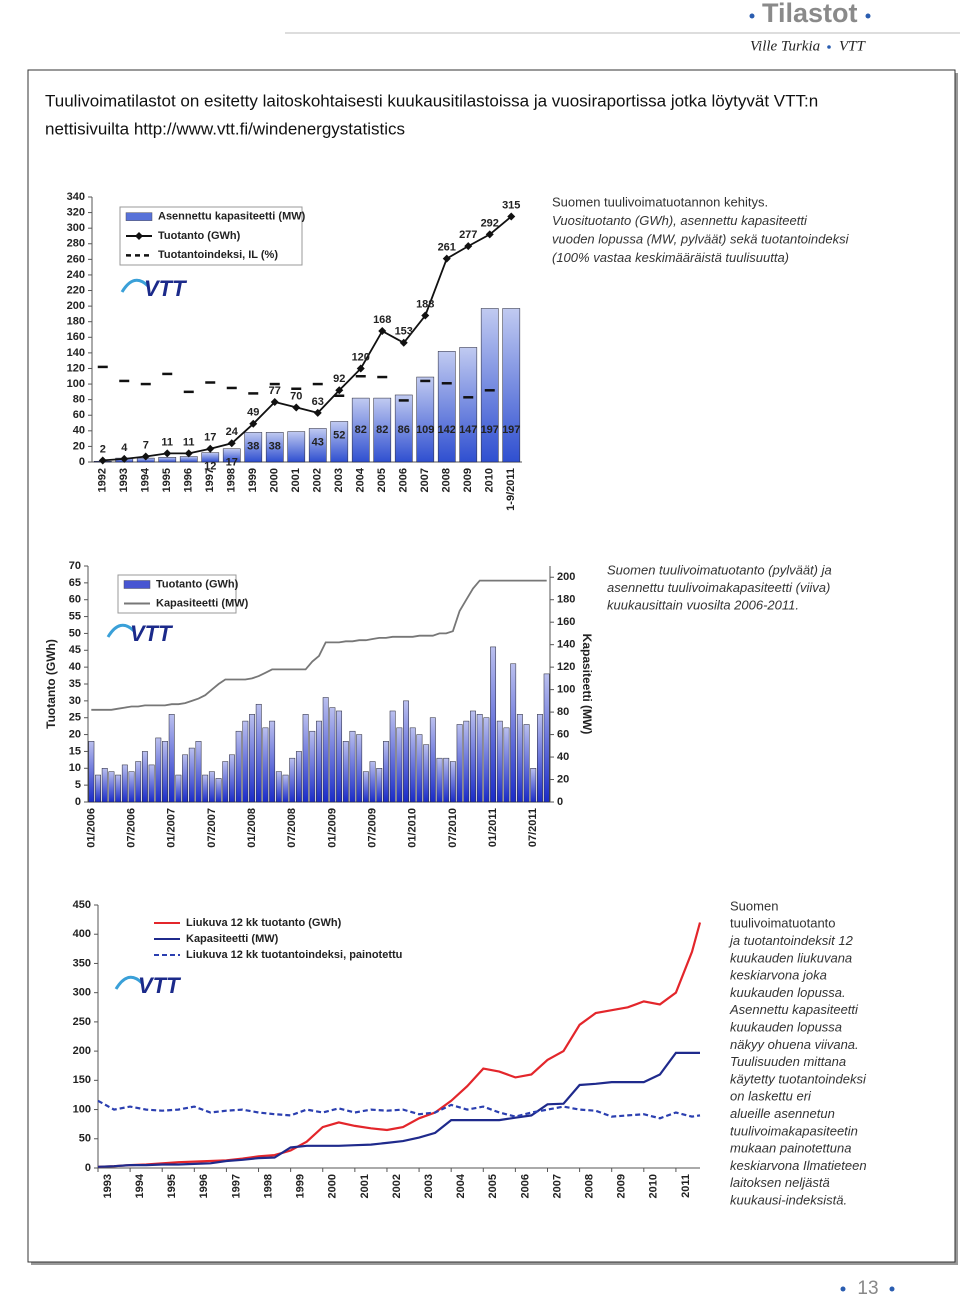 This screenshot has height=1297, width=960. Describe the element at coordinates (686, 1186) in the screenshot. I see `x-tick-label: 2011` at that location.